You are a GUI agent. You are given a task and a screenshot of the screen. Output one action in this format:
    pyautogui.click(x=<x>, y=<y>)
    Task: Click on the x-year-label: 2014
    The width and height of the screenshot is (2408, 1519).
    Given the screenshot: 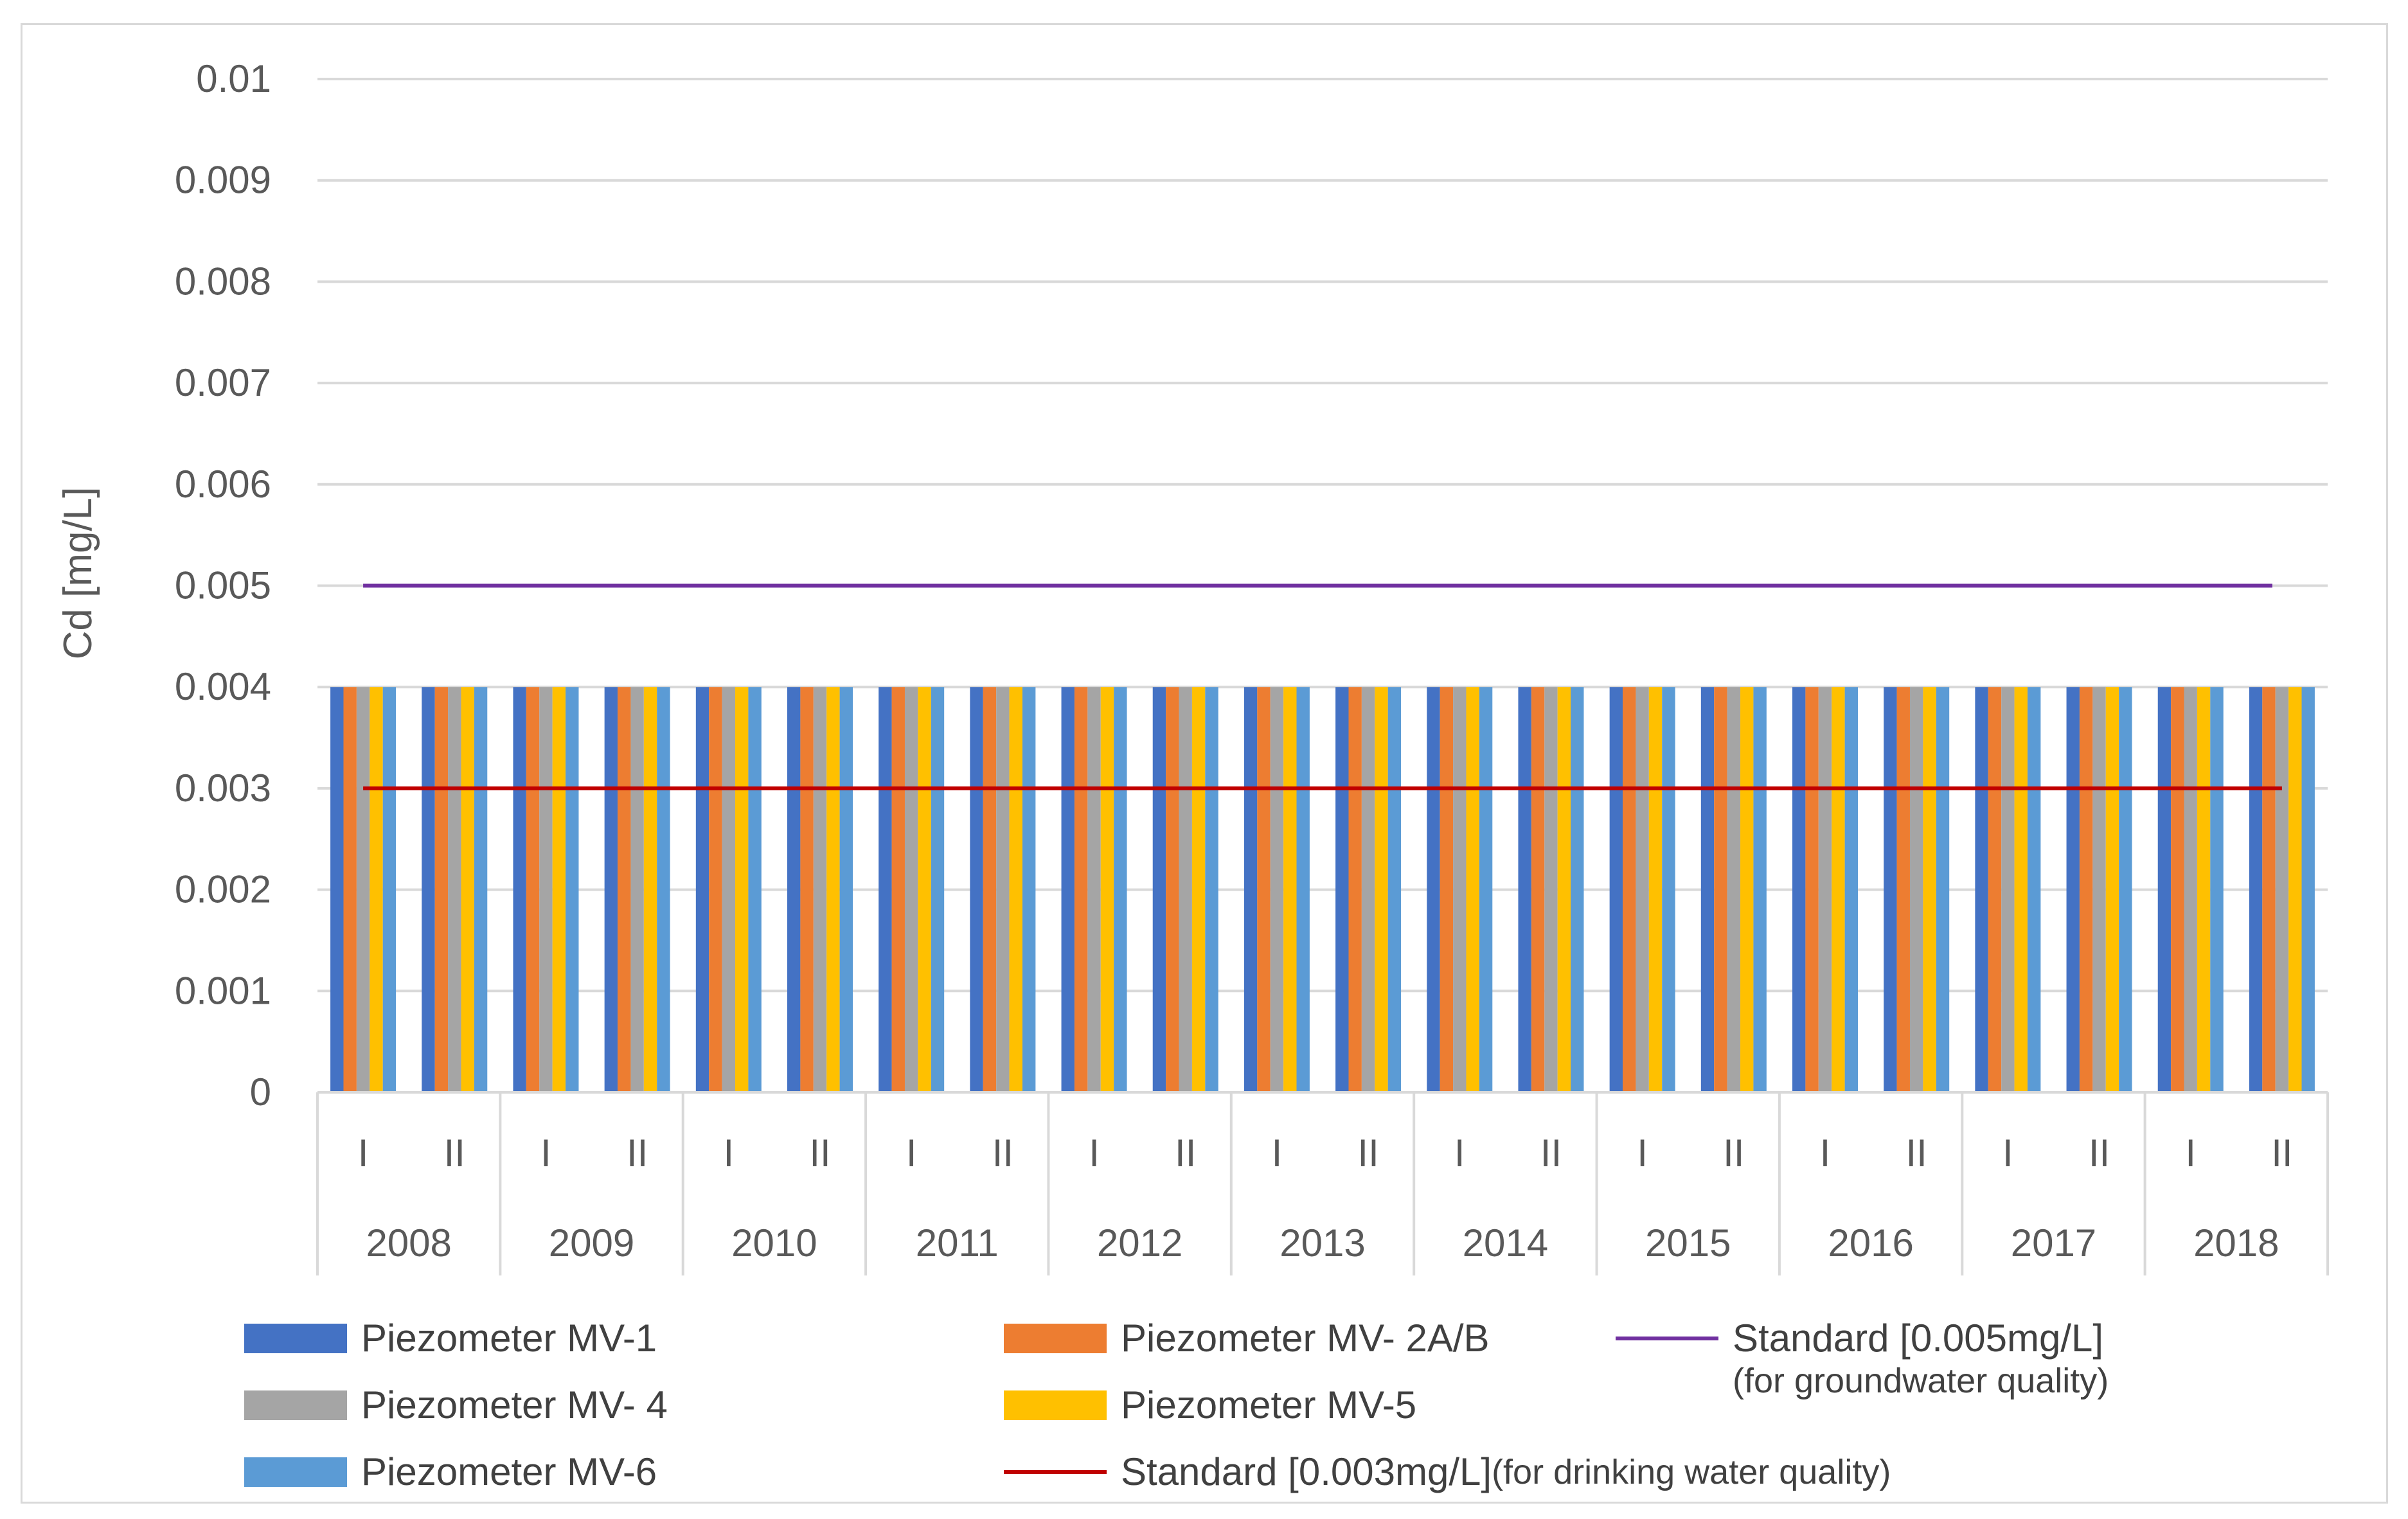 What is the action you would take?
    pyautogui.click(x=1505, y=1243)
    